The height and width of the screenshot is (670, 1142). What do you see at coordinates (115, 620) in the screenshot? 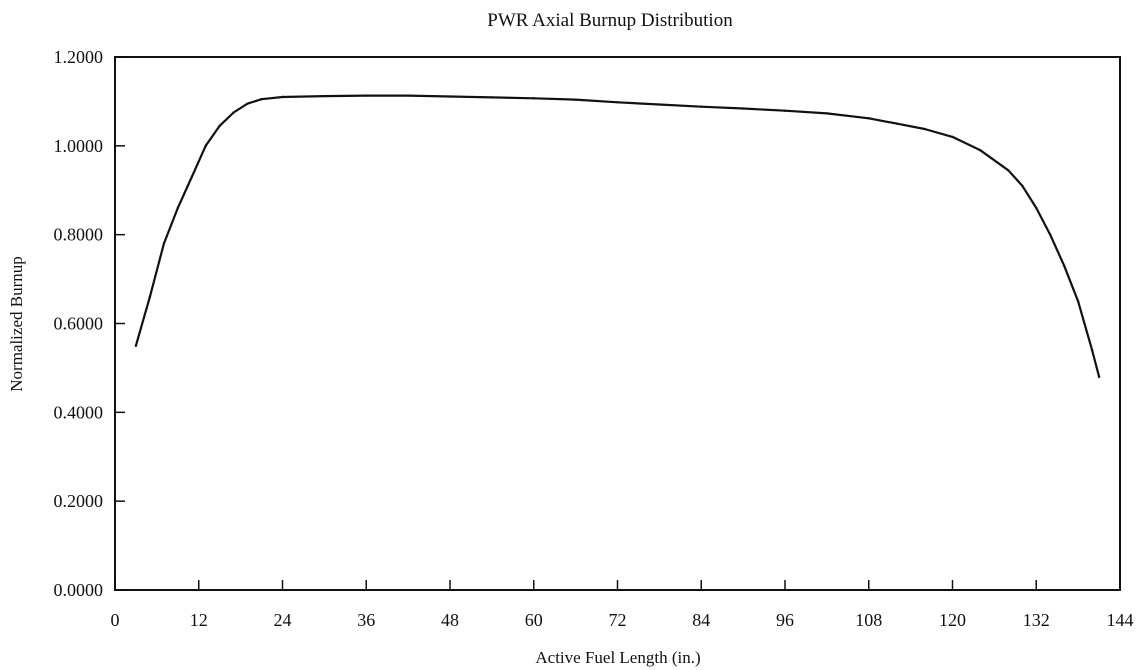
I see `x-tick-label: 0` at bounding box center [115, 620].